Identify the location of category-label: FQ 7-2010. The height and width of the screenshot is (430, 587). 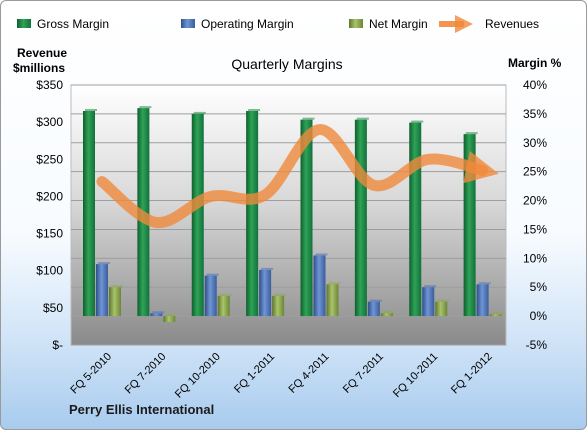
(146, 374).